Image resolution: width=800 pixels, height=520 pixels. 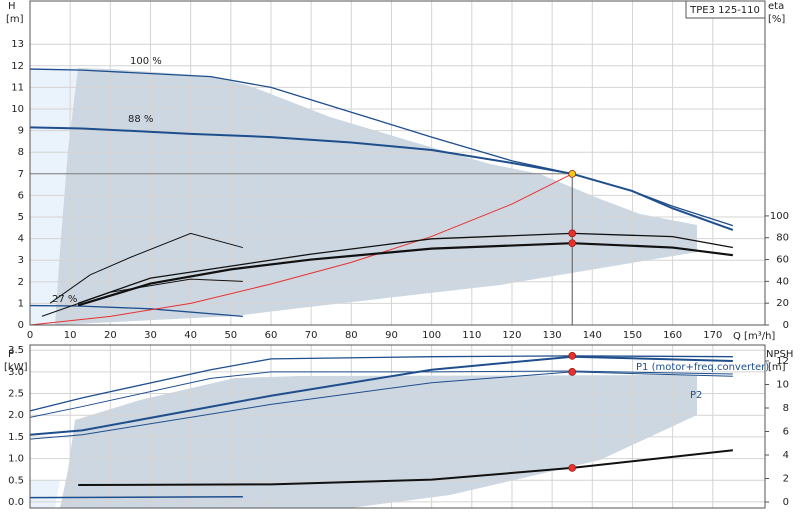 I want to click on x-tick-label: 40, so click(x=190, y=335).